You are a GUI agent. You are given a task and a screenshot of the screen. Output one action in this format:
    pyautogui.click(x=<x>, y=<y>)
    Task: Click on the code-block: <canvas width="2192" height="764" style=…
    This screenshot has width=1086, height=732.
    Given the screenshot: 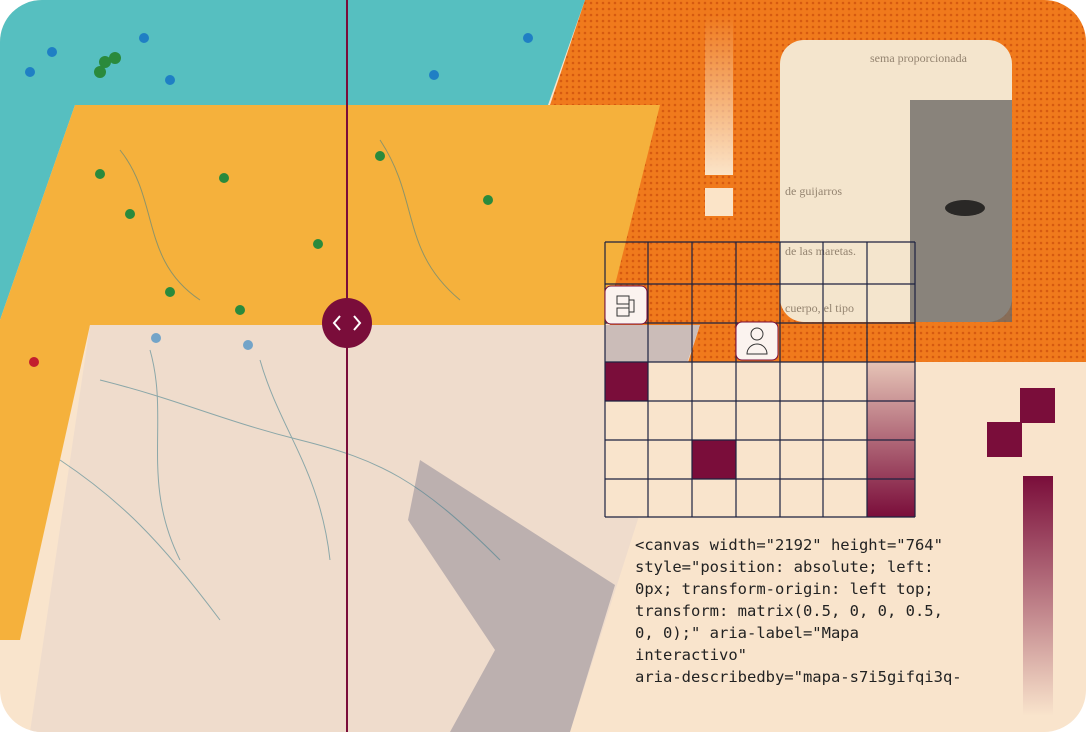 What is the action you would take?
    pyautogui.click(x=798, y=611)
    